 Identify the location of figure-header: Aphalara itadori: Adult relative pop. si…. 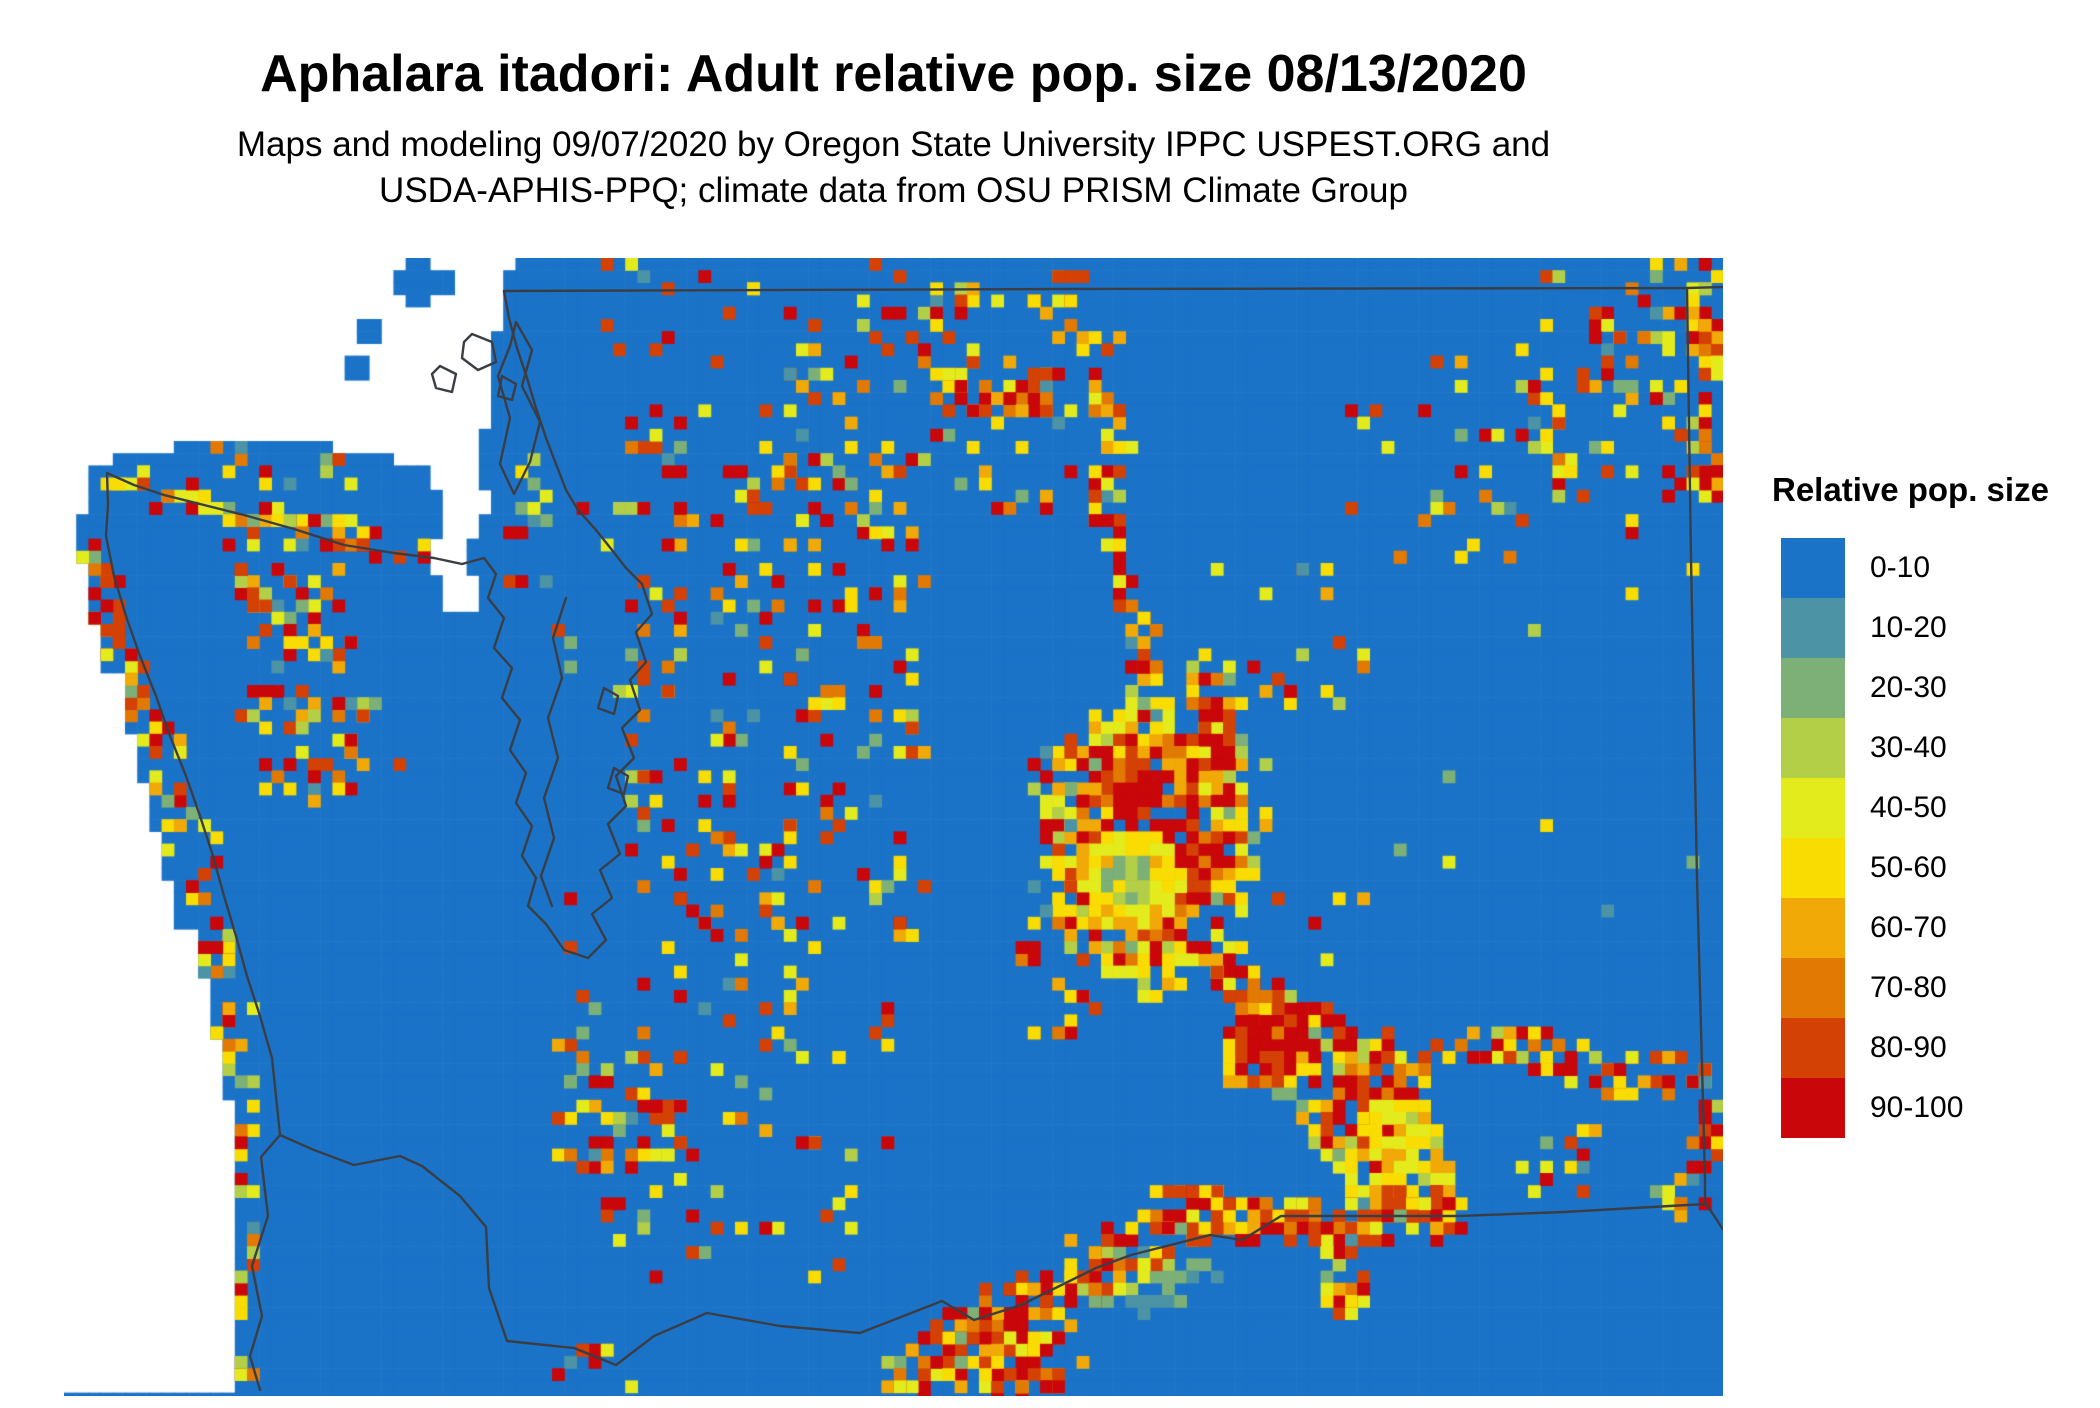
(893, 130).